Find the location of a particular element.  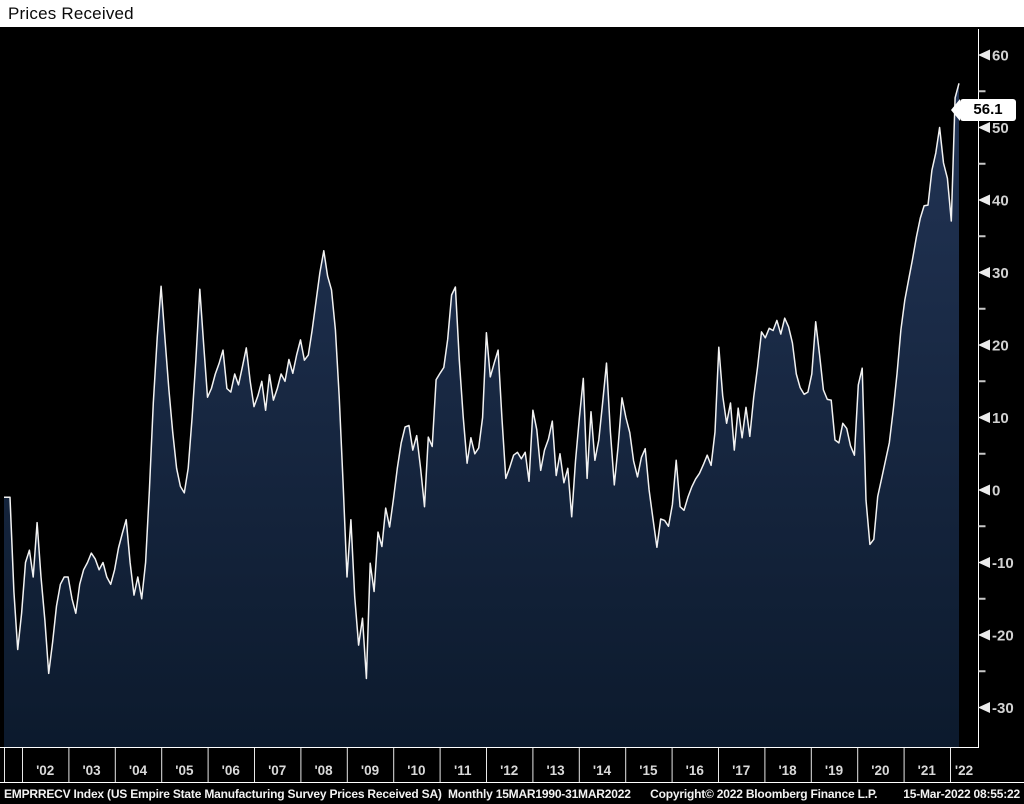

year-label-17: '17 is located at coordinates (741, 770).